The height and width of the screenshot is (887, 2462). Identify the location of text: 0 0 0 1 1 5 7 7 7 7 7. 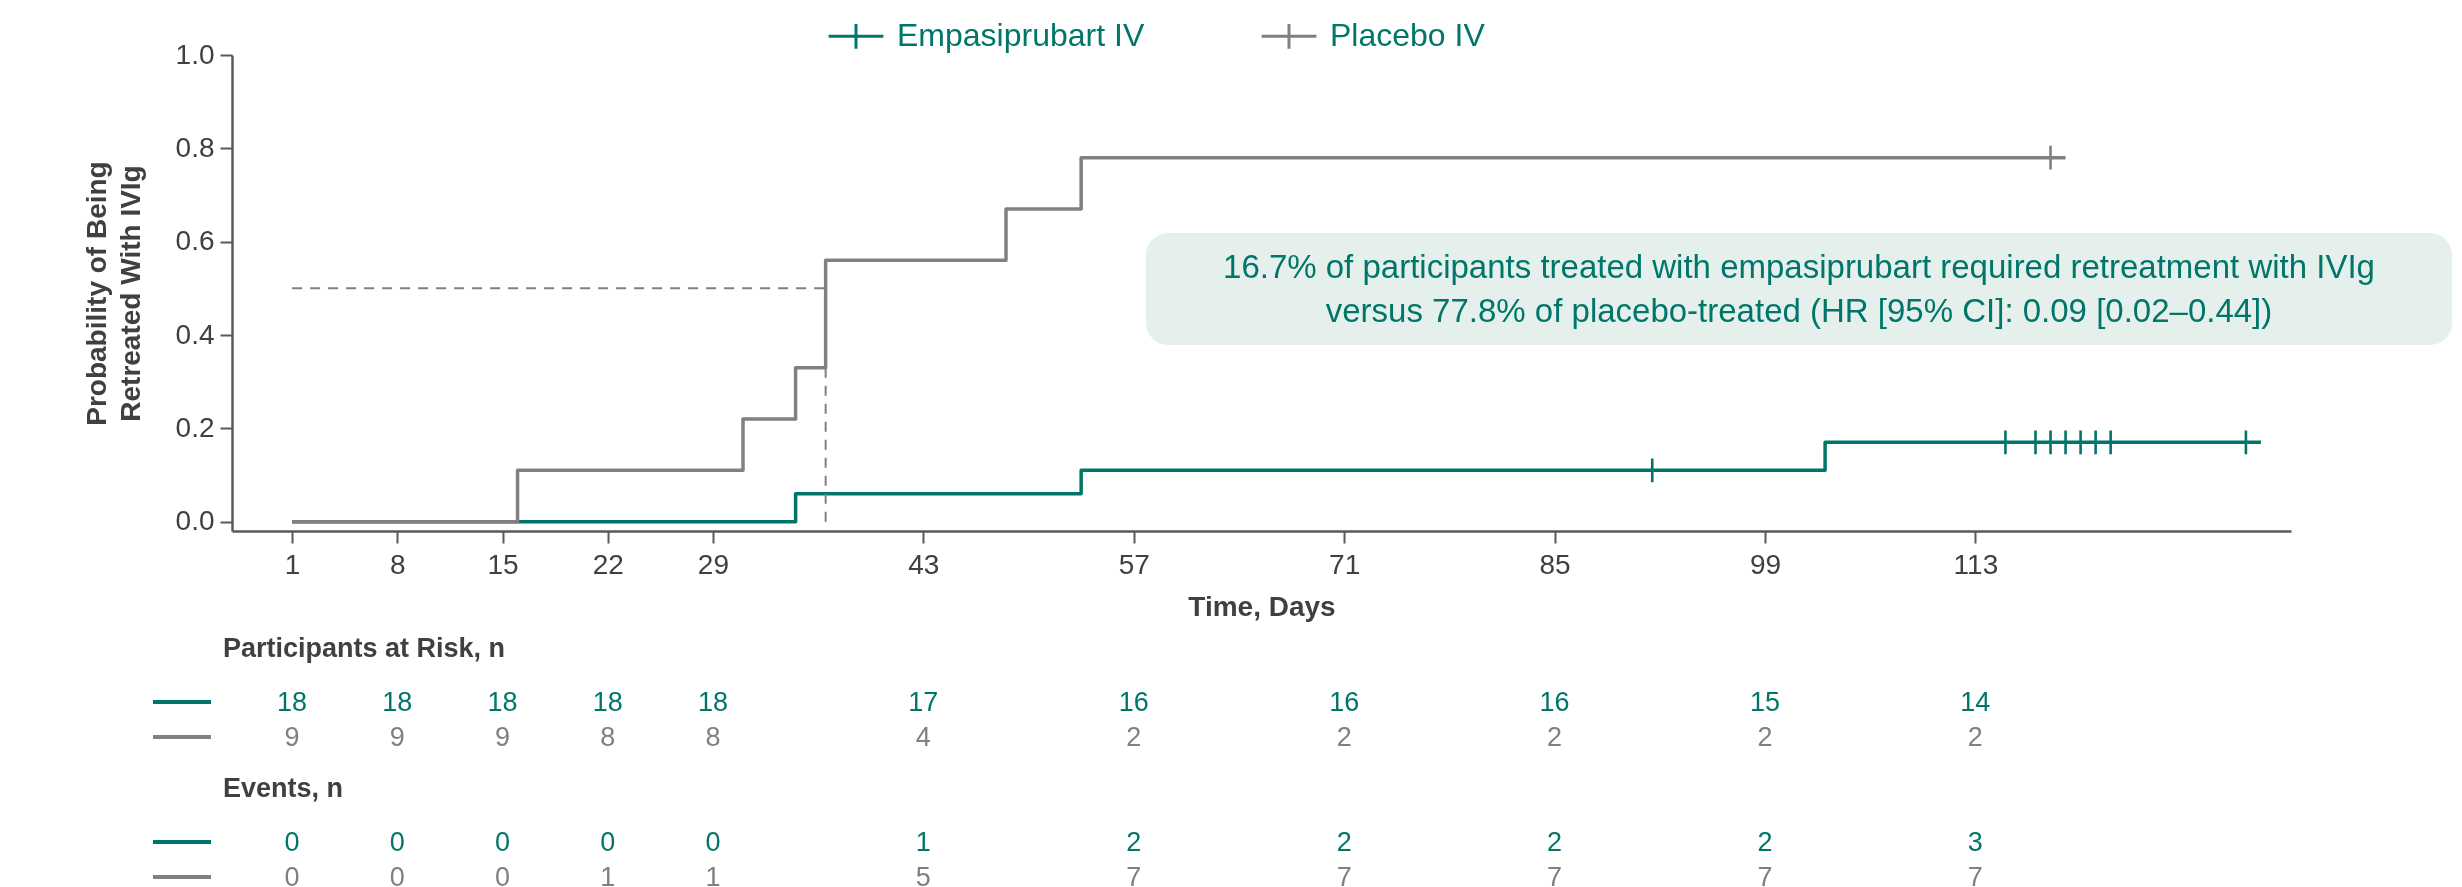
(1133, 874).